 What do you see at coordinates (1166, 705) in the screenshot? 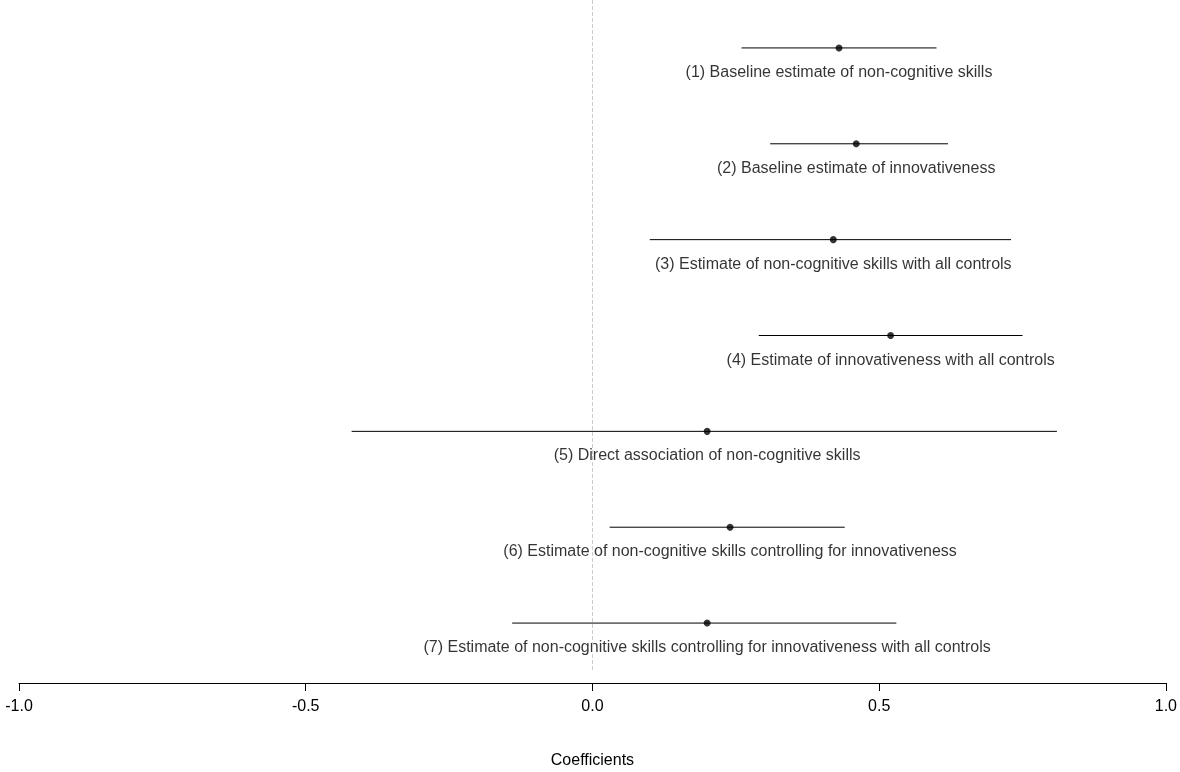
I see `x-tick-label: 1.0` at bounding box center [1166, 705].